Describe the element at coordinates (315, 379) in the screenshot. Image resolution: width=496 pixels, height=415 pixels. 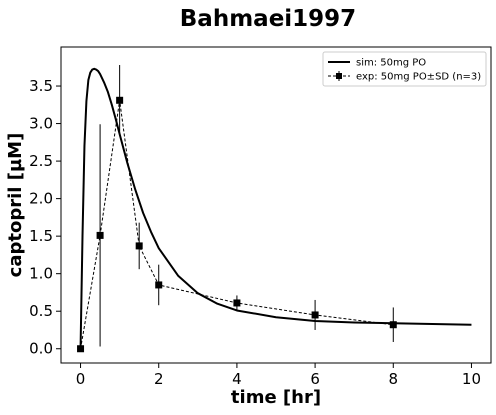
I see `x-tick-label: 6` at that location.